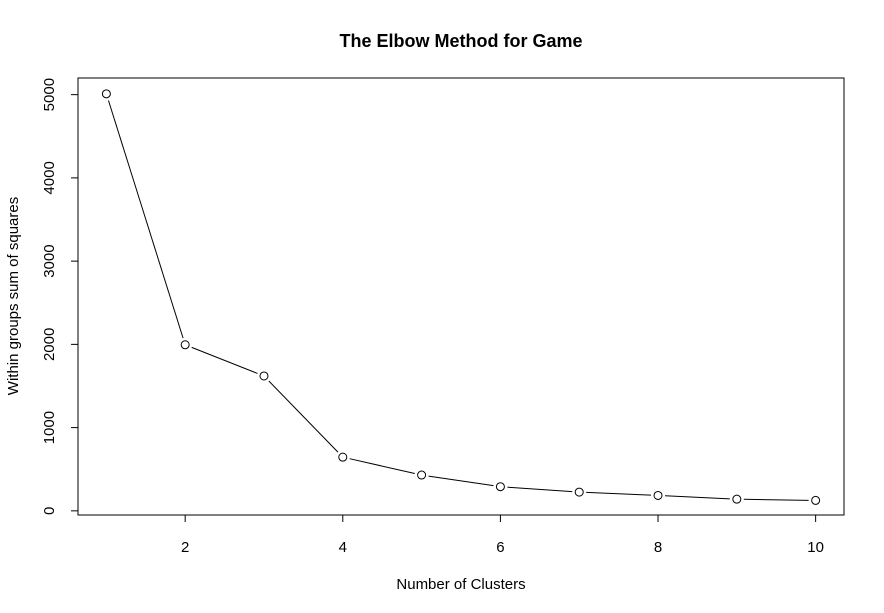 Image resolution: width=884 pixels, height=613 pixels. I want to click on y-tick-label: 4000, so click(49, 177).